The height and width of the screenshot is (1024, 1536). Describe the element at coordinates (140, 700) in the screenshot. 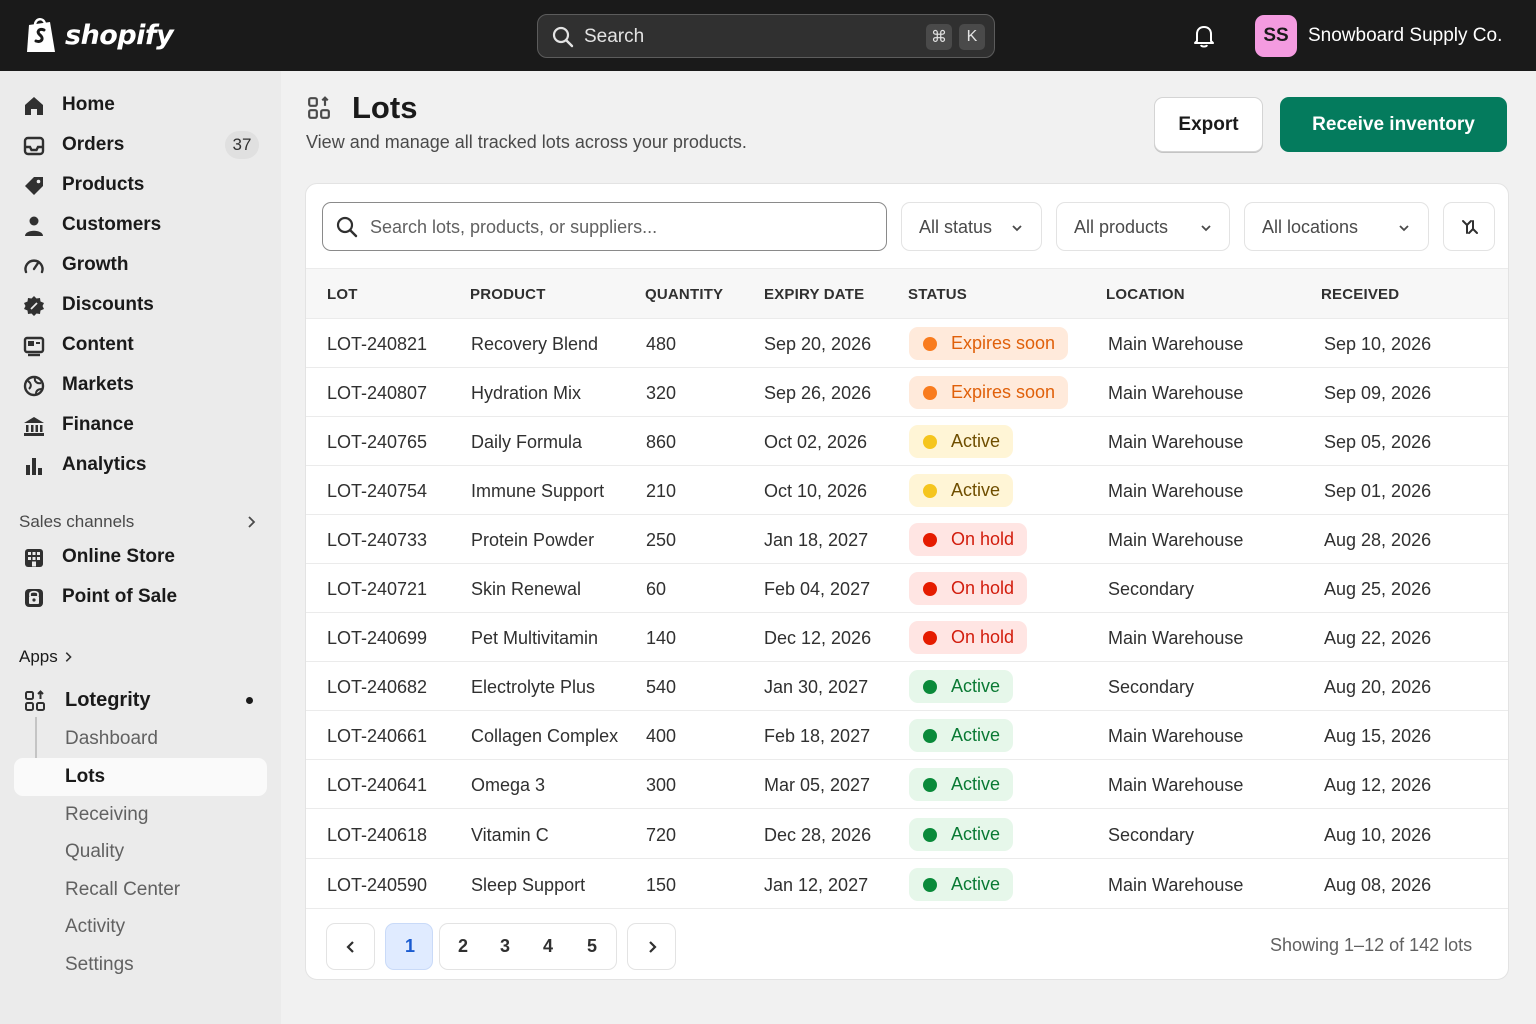

I see `sidebar-item-lotegrity: Lotegrity` at that location.